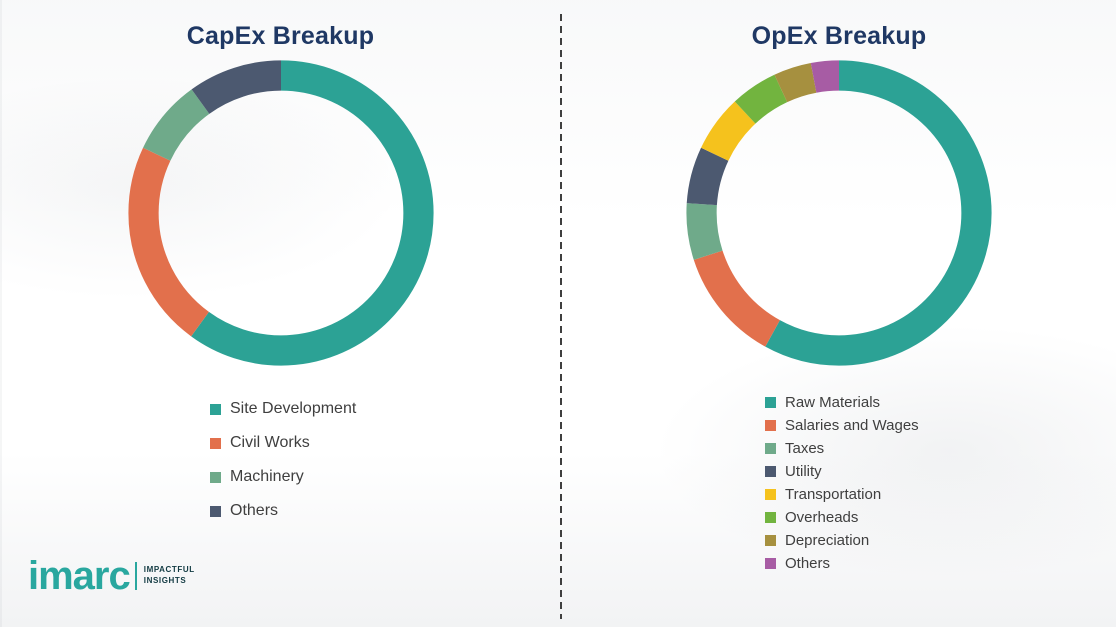  I want to click on tagline-line1: IMPACTFUL, so click(169, 570).